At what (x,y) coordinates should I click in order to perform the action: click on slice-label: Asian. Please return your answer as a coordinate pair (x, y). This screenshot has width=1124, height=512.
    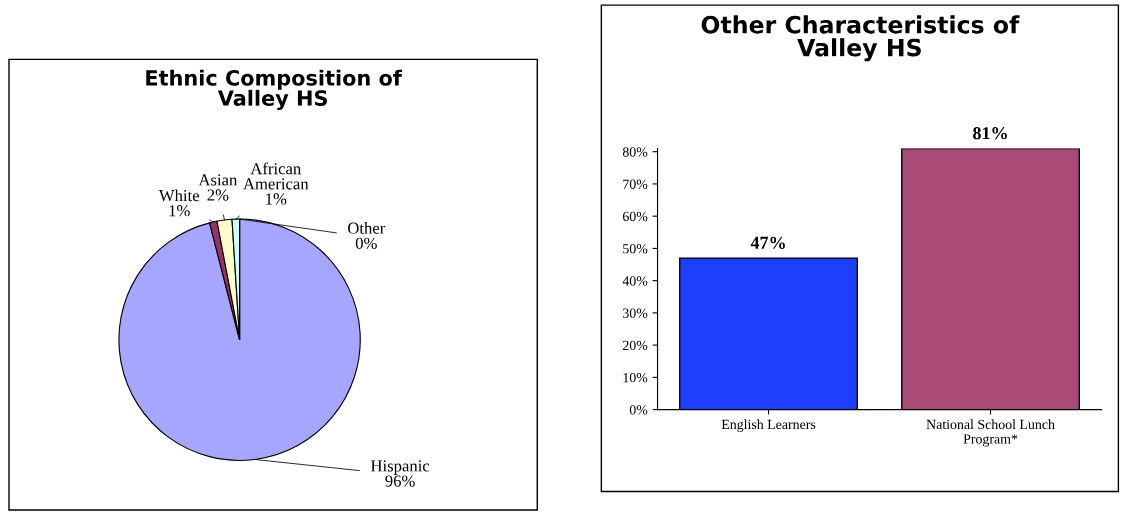
    Looking at the image, I should click on (218, 180).